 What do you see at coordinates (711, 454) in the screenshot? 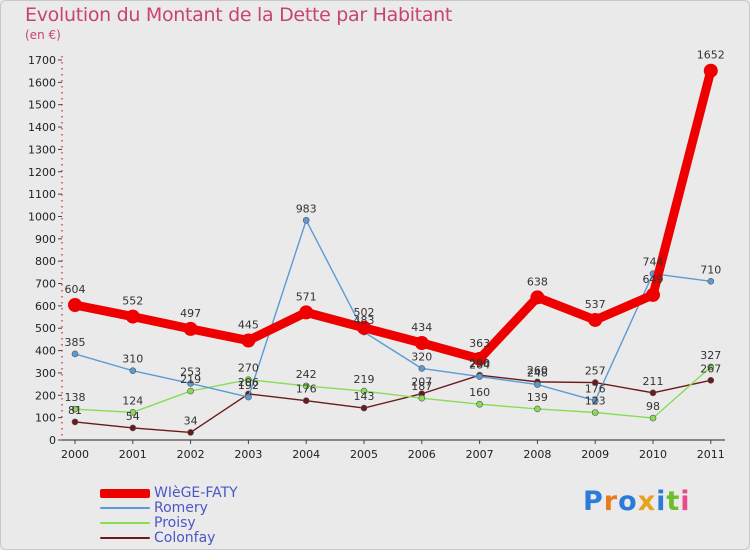
I see `x-tick-label: 2011` at bounding box center [711, 454].